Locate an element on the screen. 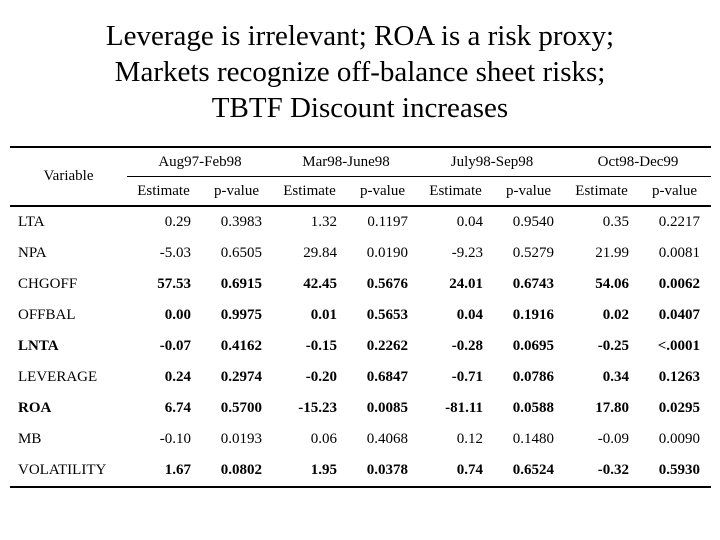 Image resolution: width=720 pixels, height=540 pixels. pvalue-cell: 0.0085 is located at coordinates (387, 408).